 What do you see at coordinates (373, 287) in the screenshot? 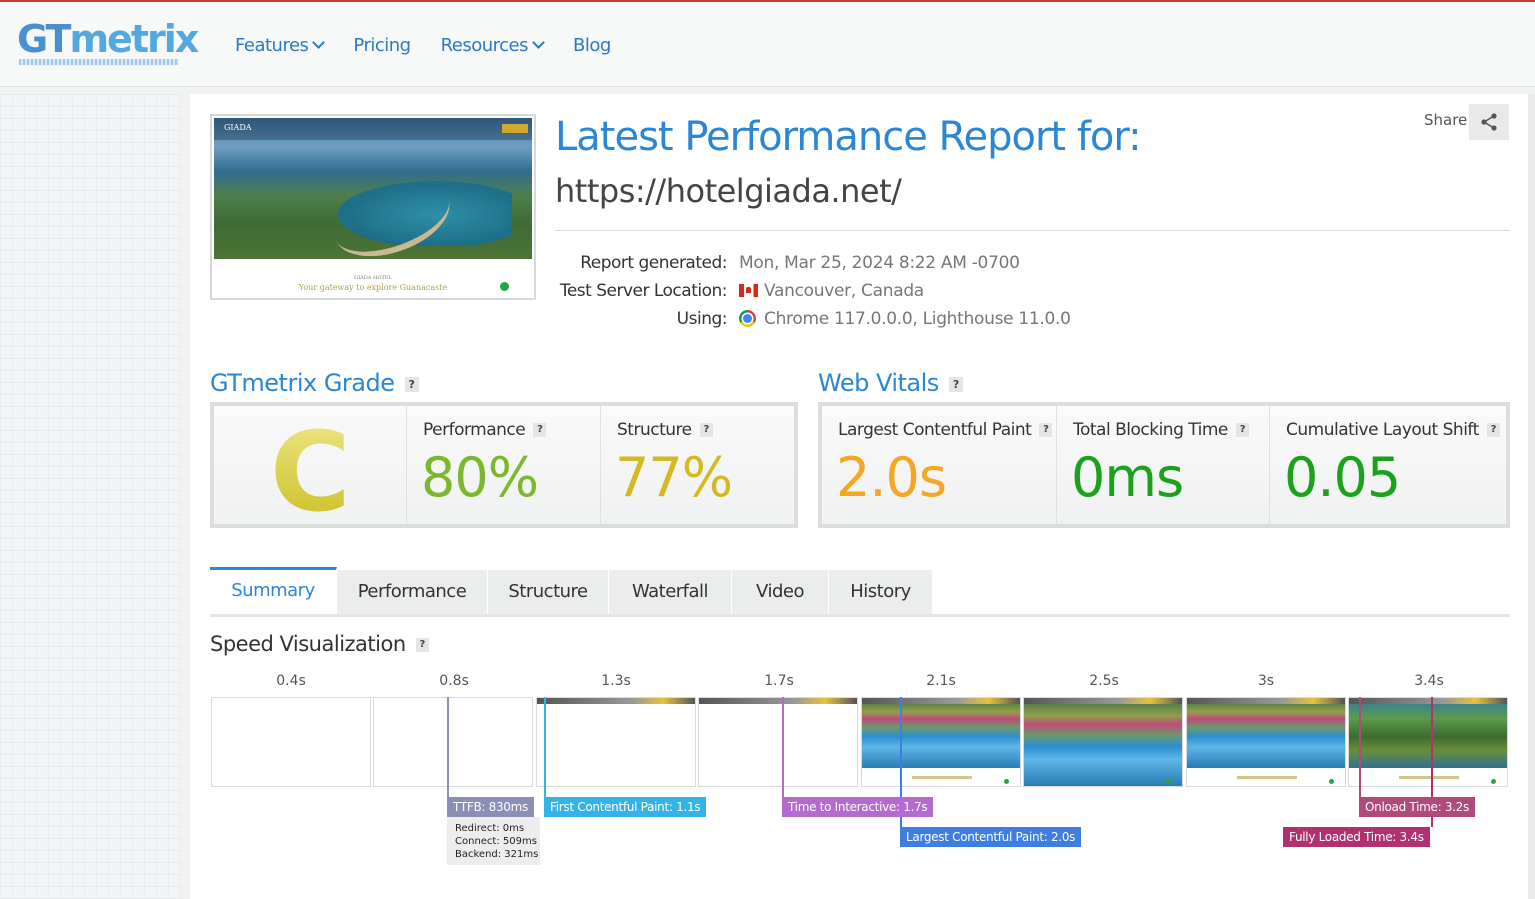
I see `thumbnail-caption: Your gateway to explore Guanacaste` at bounding box center [373, 287].